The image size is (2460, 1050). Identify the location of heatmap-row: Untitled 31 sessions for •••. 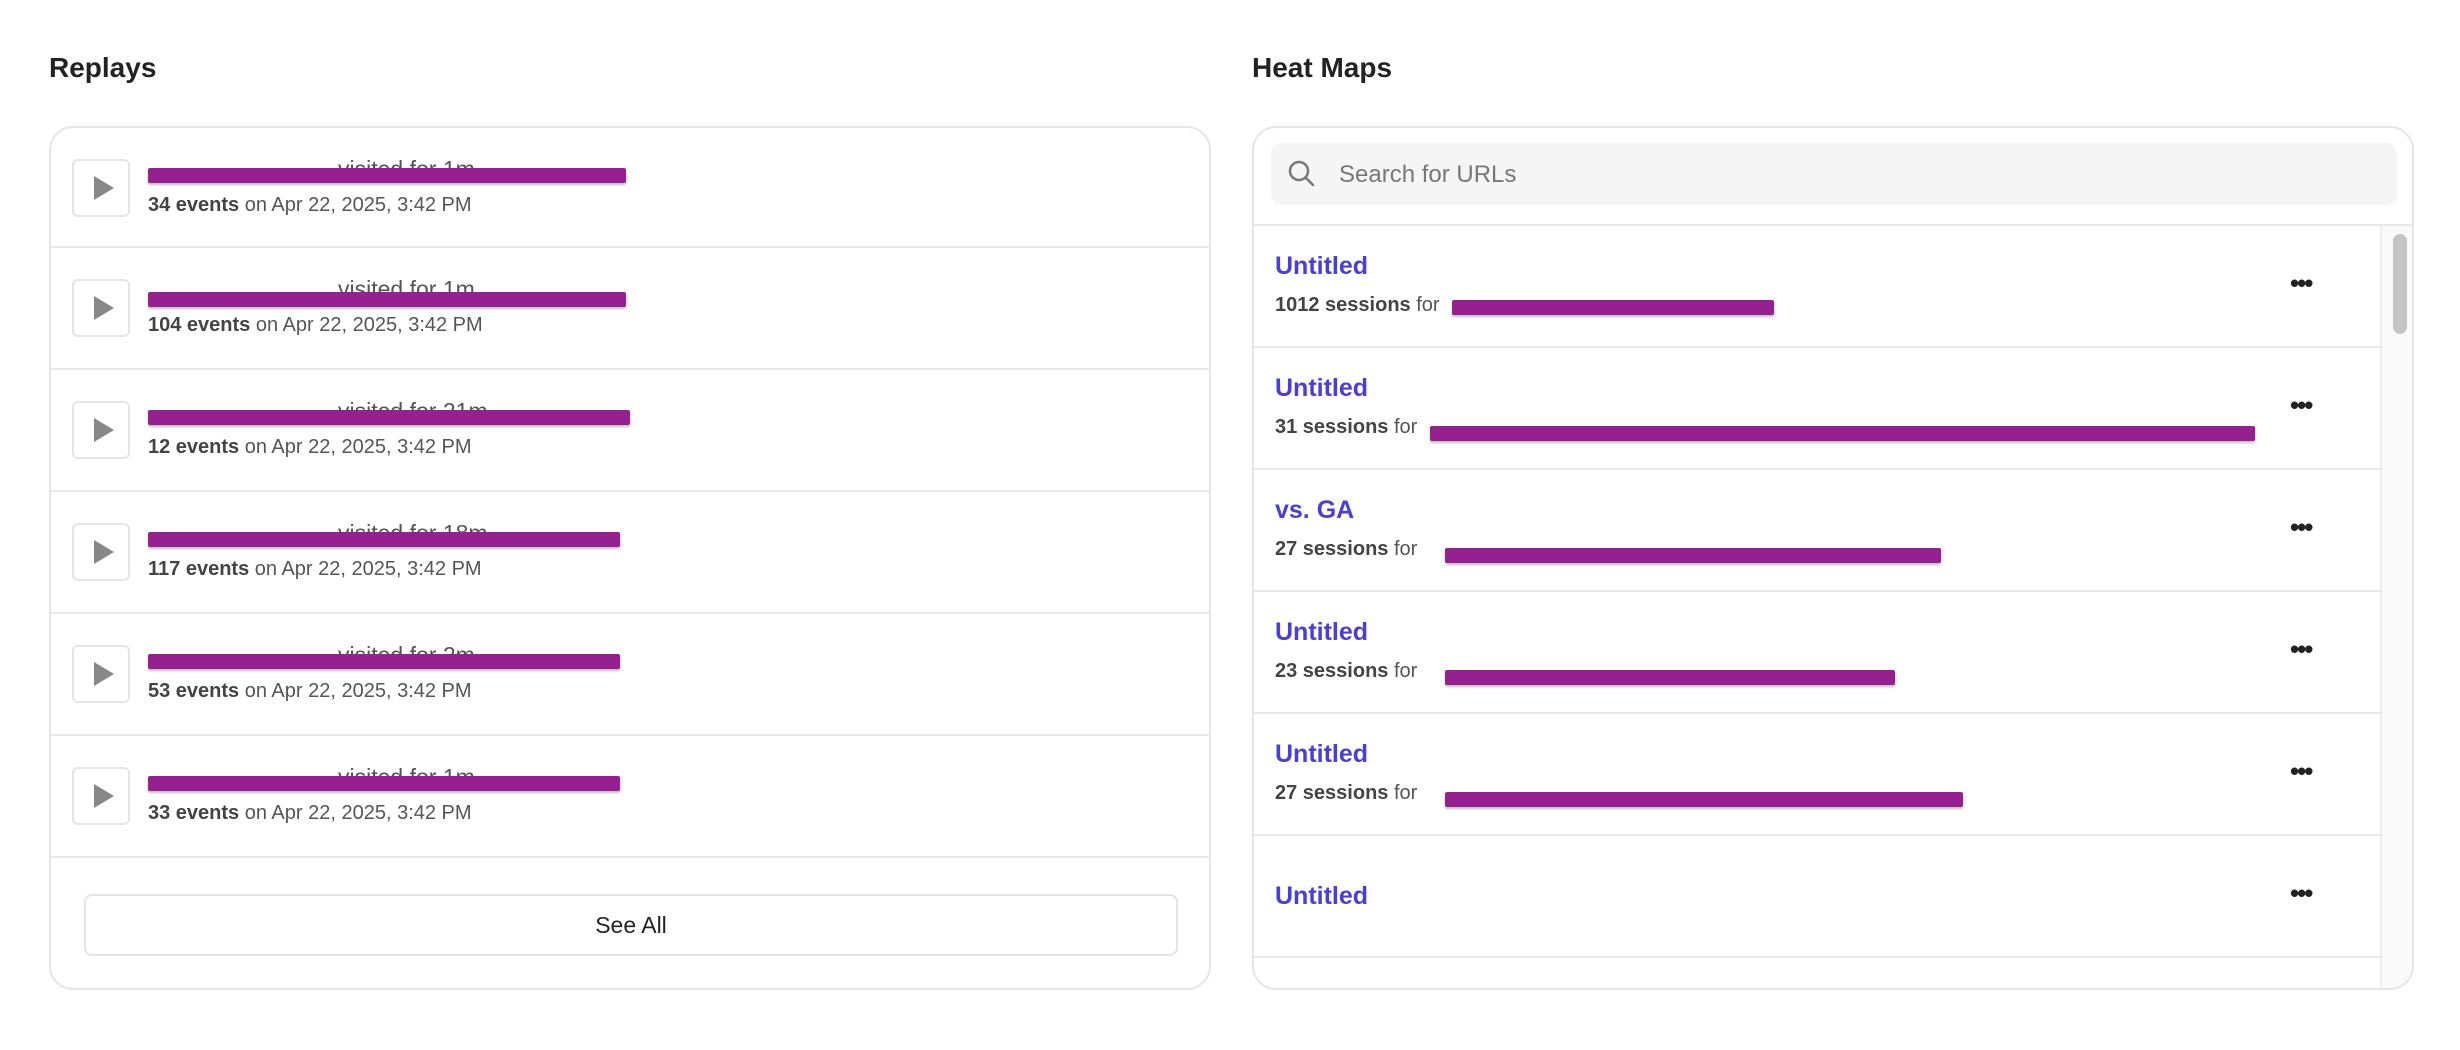
(1817, 409).